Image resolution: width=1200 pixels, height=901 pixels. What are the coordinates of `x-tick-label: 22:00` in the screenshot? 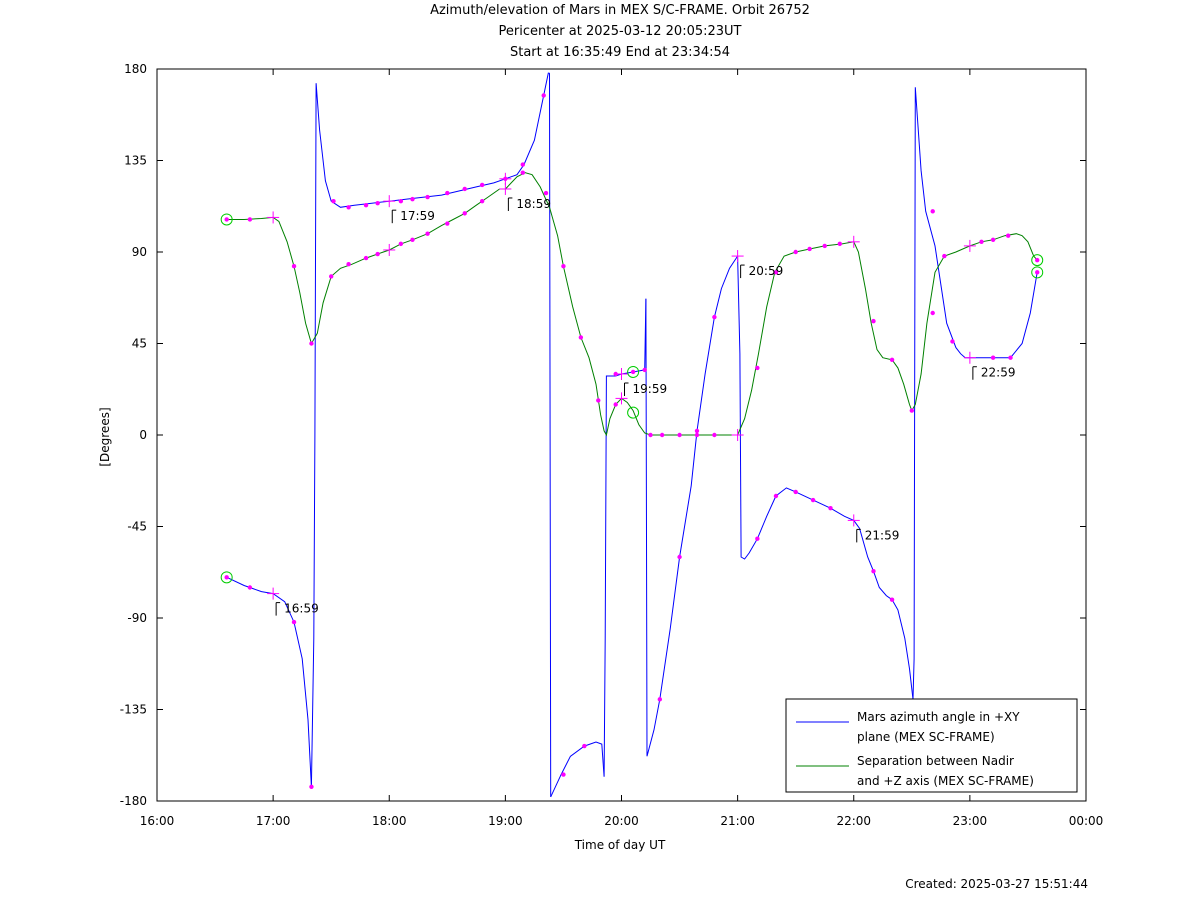 It's located at (853, 821).